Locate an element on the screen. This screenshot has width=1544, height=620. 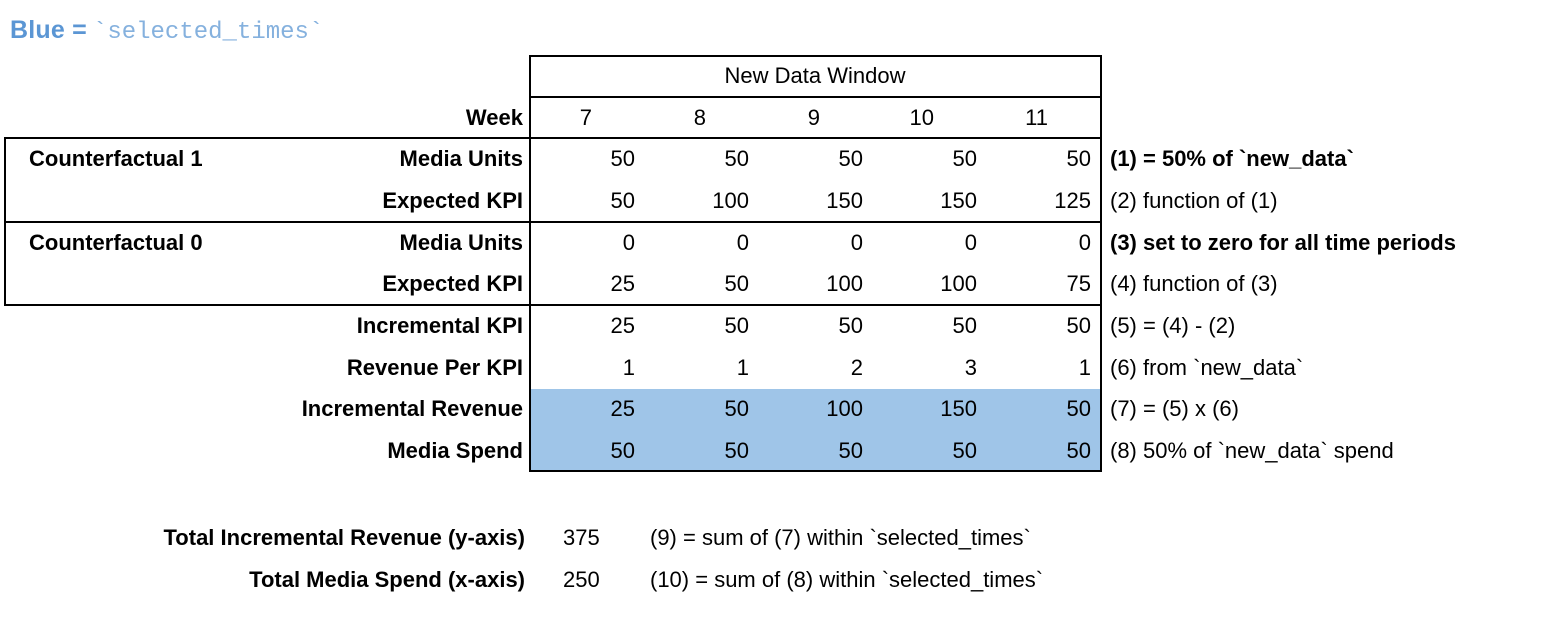
total-media-spend-label: Total Media Spend (x-axis) is located at coordinates (387, 579).